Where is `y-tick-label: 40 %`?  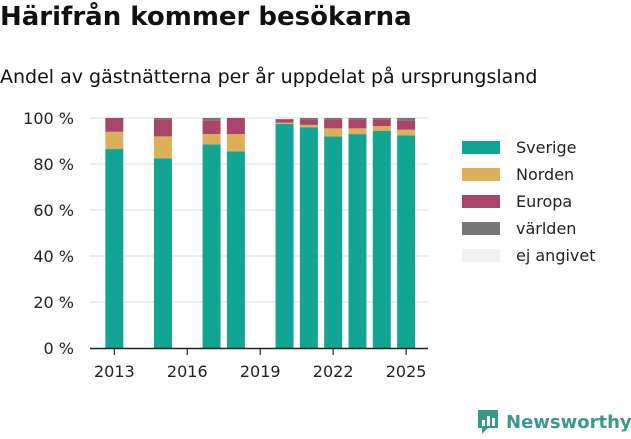
y-tick-label: 40 % is located at coordinates (53, 256).